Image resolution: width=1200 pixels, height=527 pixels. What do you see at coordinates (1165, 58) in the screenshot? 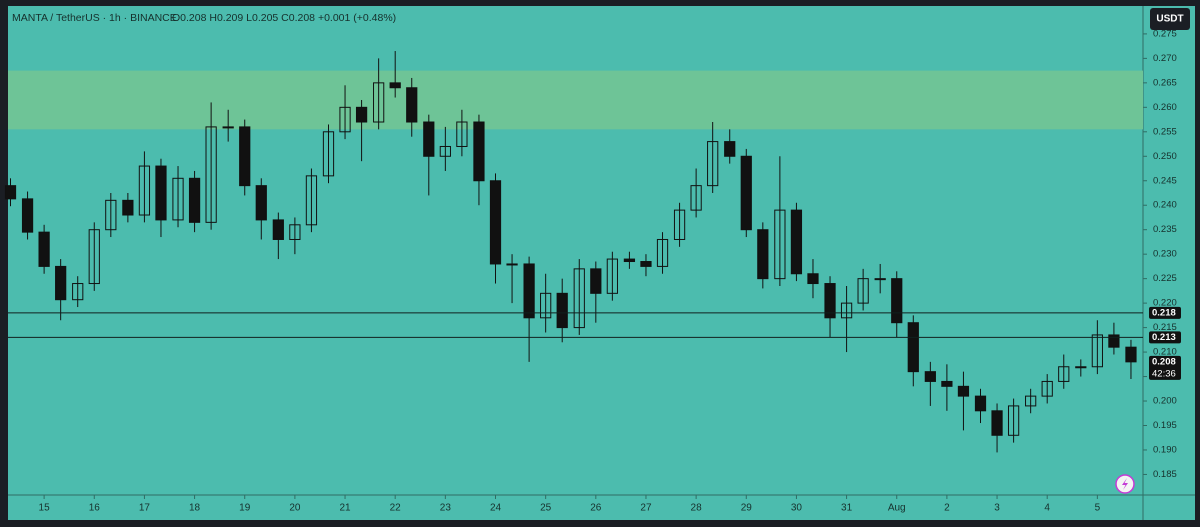
I see `y-tick-label: 0.270` at bounding box center [1165, 58].